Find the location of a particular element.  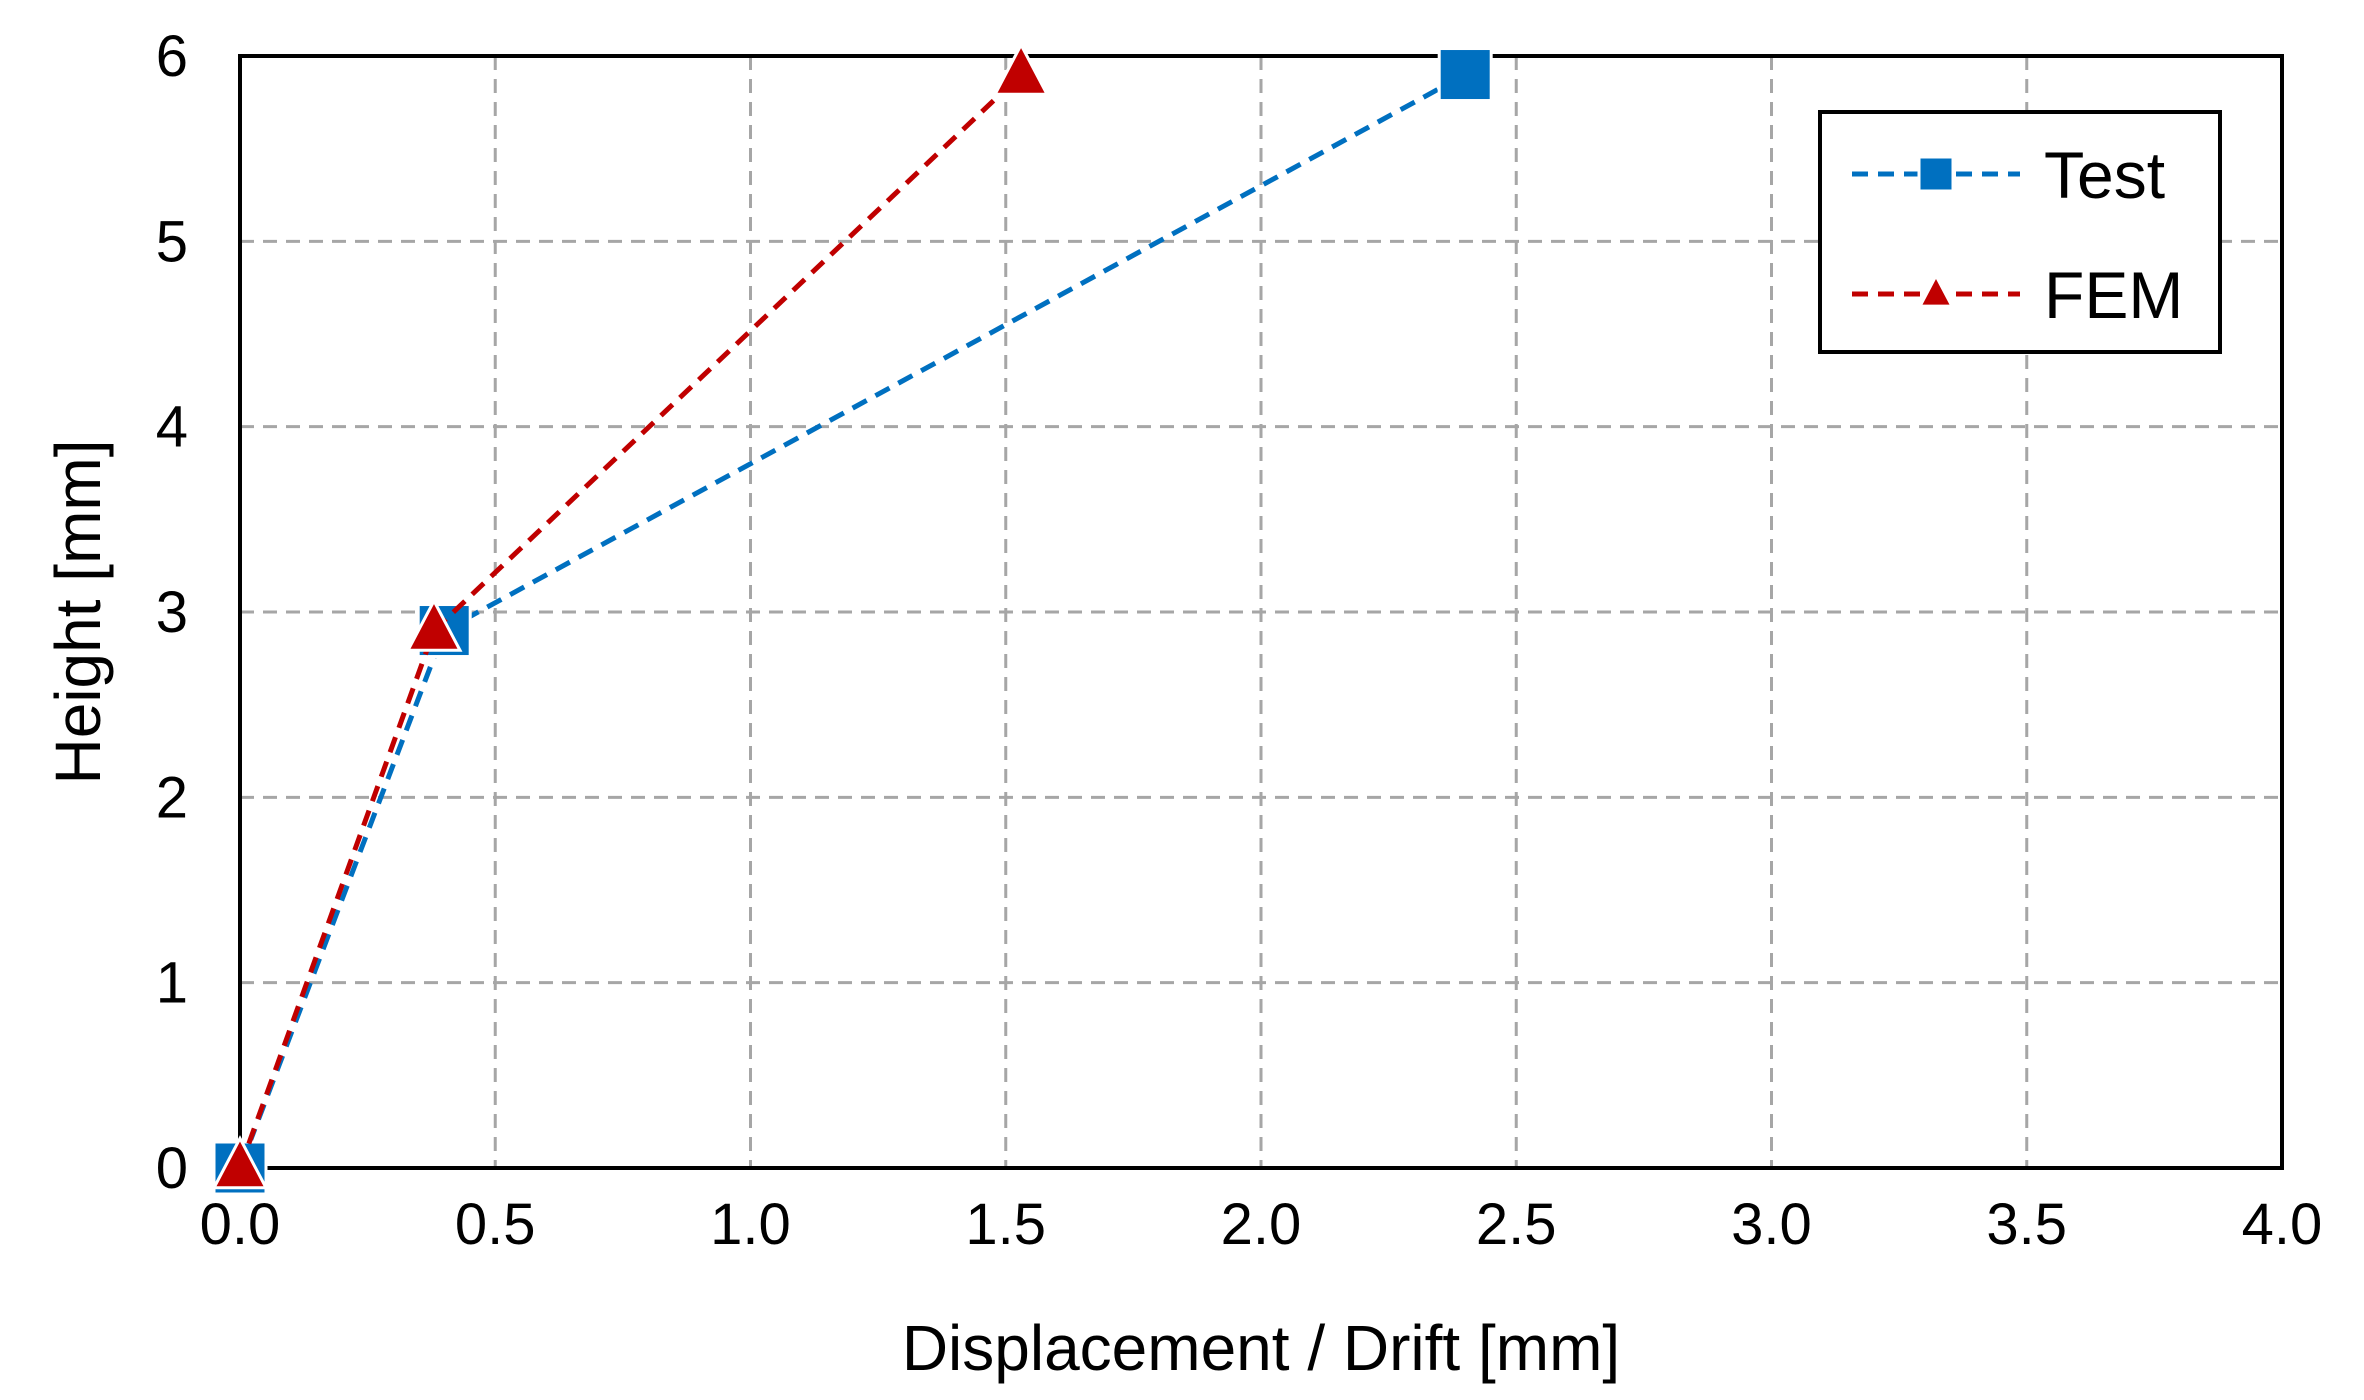

legend-marker-test is located at coordinates (1936, 174).